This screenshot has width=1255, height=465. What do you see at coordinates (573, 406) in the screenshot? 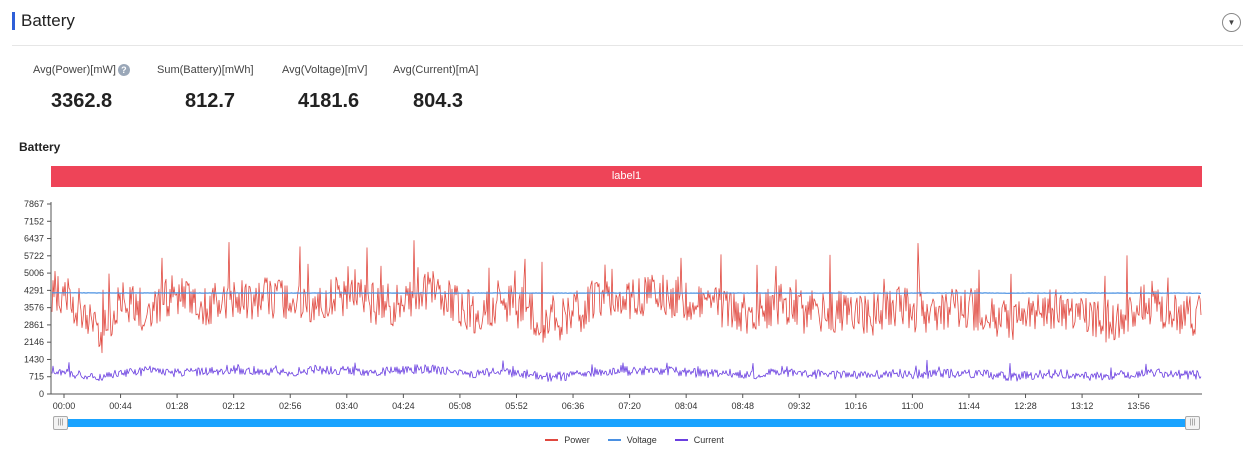
I see `x-tick-label: 06:36` at bounding box center [573, 406].